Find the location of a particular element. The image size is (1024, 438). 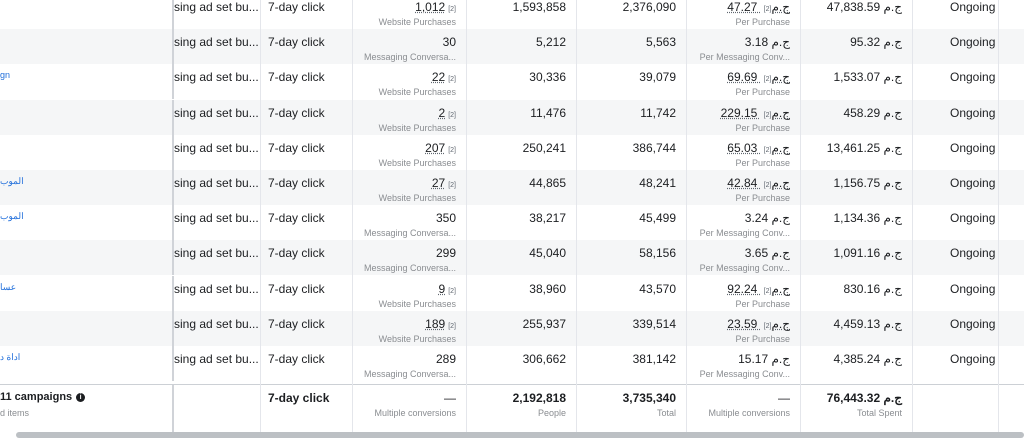

results-cell: 9 [2] Website Purchases is located at coordinates (409, 293).